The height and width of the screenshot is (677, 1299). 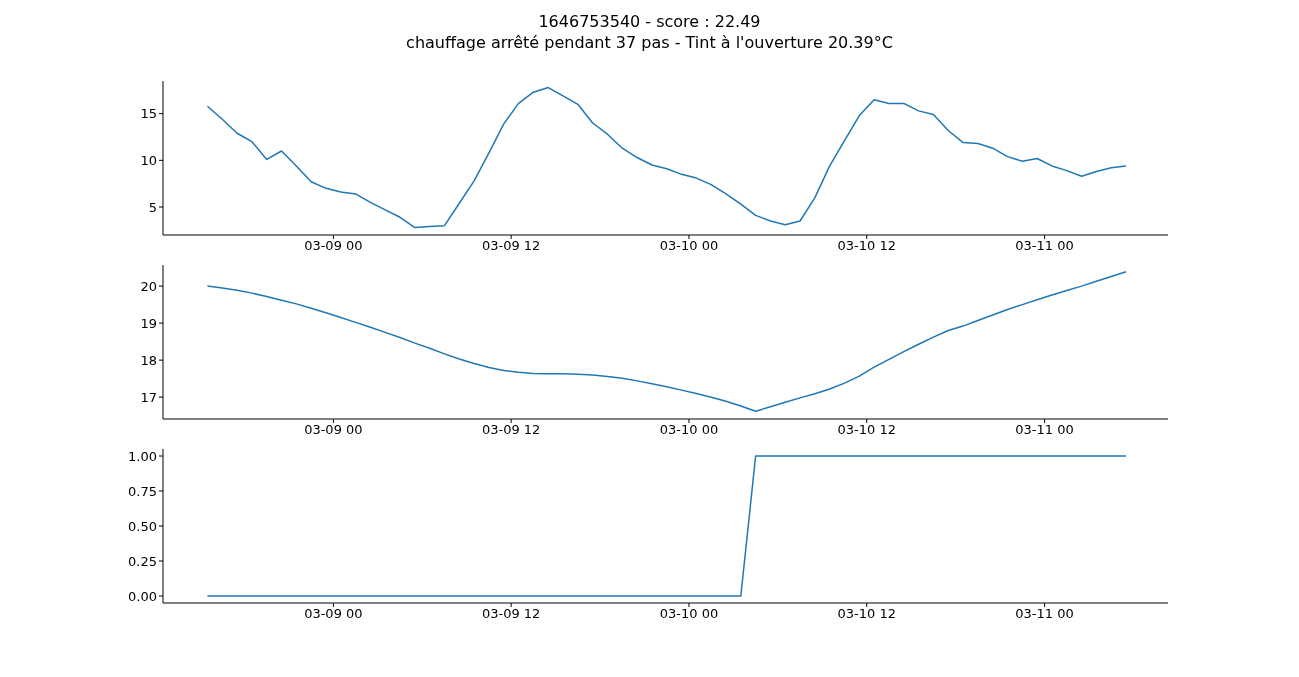 What do you see at coordinates (152, 207) in the screenshot?
I see `y-tick-label: 5` at bounding box center [152, 207].